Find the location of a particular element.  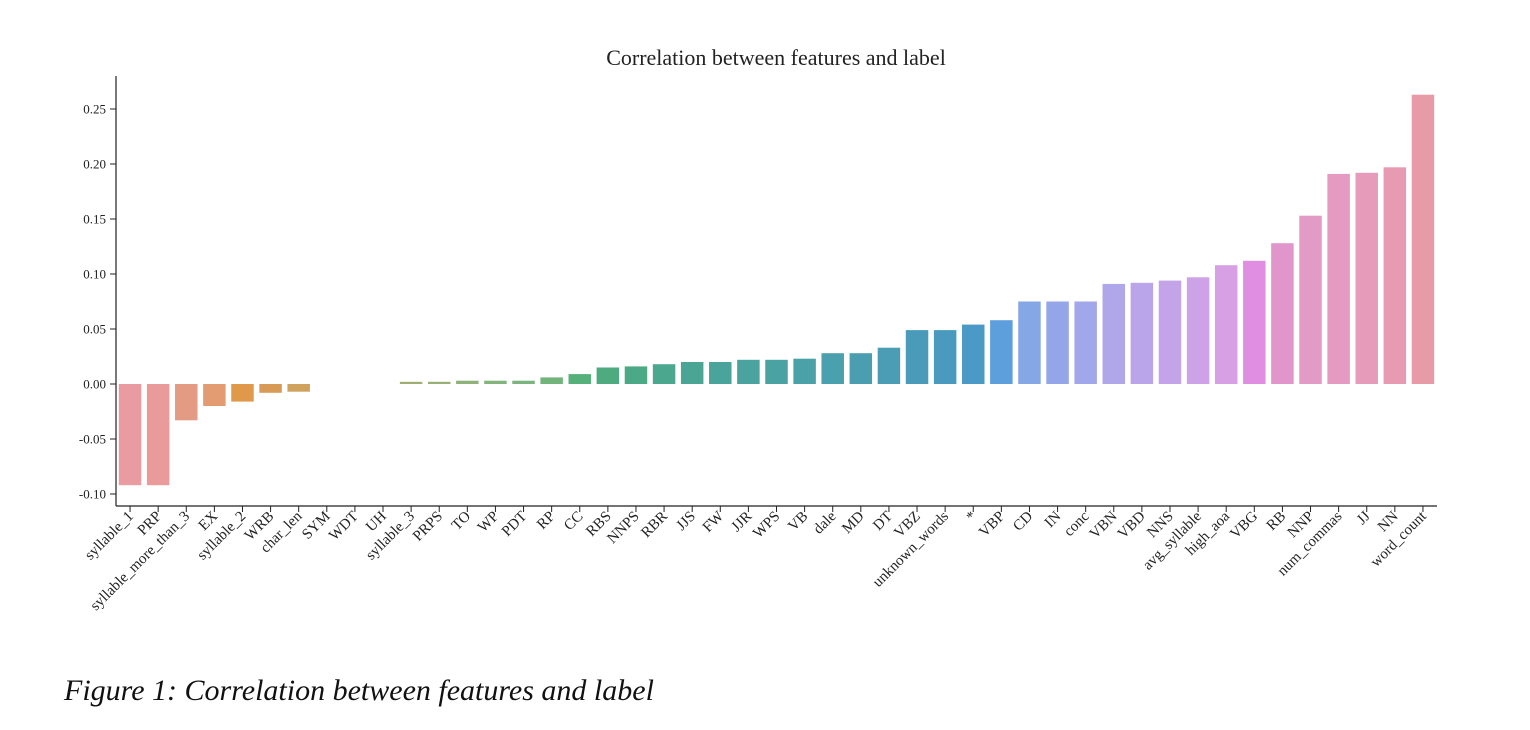

bar-MD is located at coordinates (861, 368).